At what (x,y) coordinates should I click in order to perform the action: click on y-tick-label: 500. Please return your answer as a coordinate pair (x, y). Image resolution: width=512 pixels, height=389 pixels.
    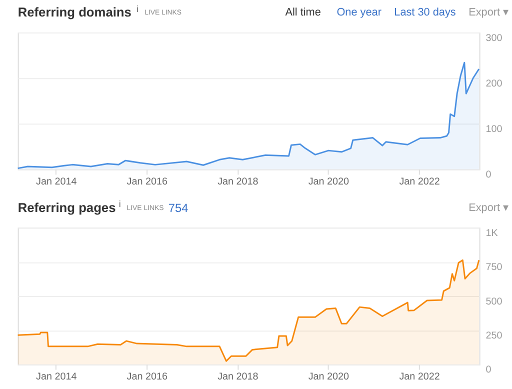
    Looking at the image, I should click on (494, 302).